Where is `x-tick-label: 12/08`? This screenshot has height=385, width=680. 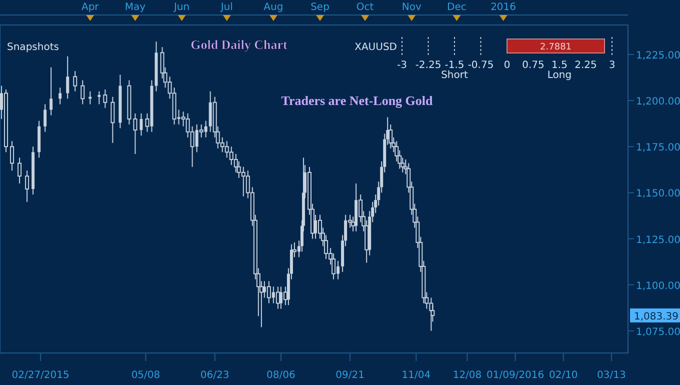 x-tick-label: 12/08 is located at coordinates (467, 375).